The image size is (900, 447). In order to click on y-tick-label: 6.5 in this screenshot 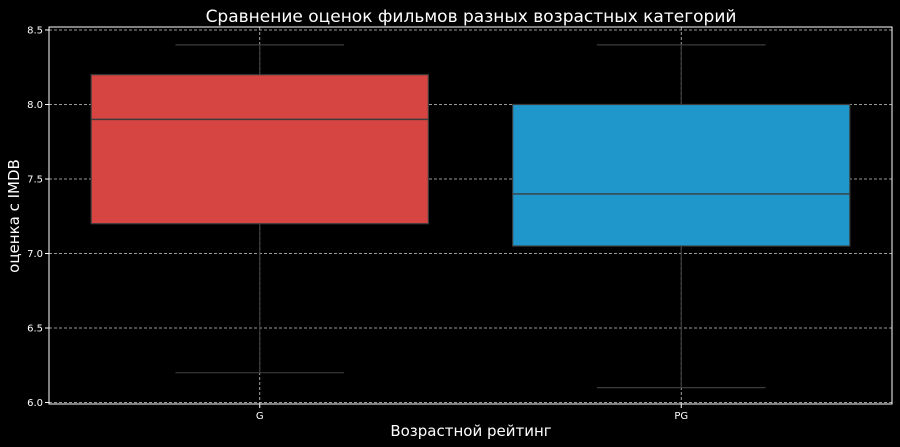, I will do `click(35, 329)`.